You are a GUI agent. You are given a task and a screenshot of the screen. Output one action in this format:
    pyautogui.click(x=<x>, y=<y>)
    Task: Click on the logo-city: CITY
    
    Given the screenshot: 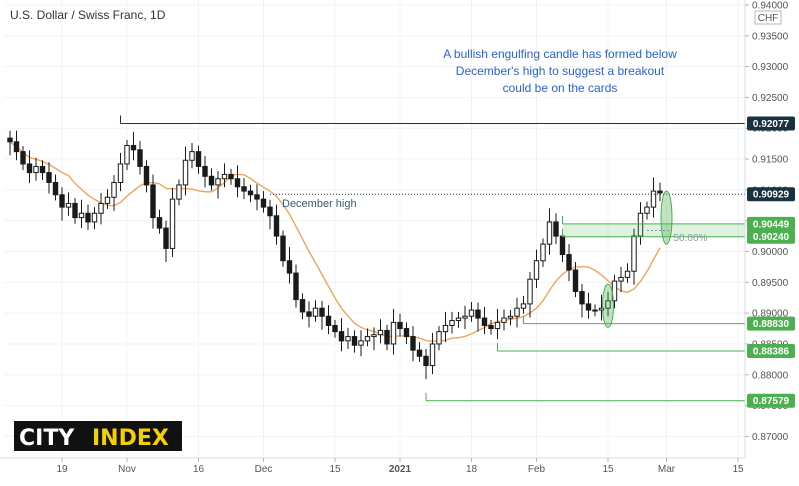 What is the action you would take?
    pyautogui.click(x=47, y=438)
    